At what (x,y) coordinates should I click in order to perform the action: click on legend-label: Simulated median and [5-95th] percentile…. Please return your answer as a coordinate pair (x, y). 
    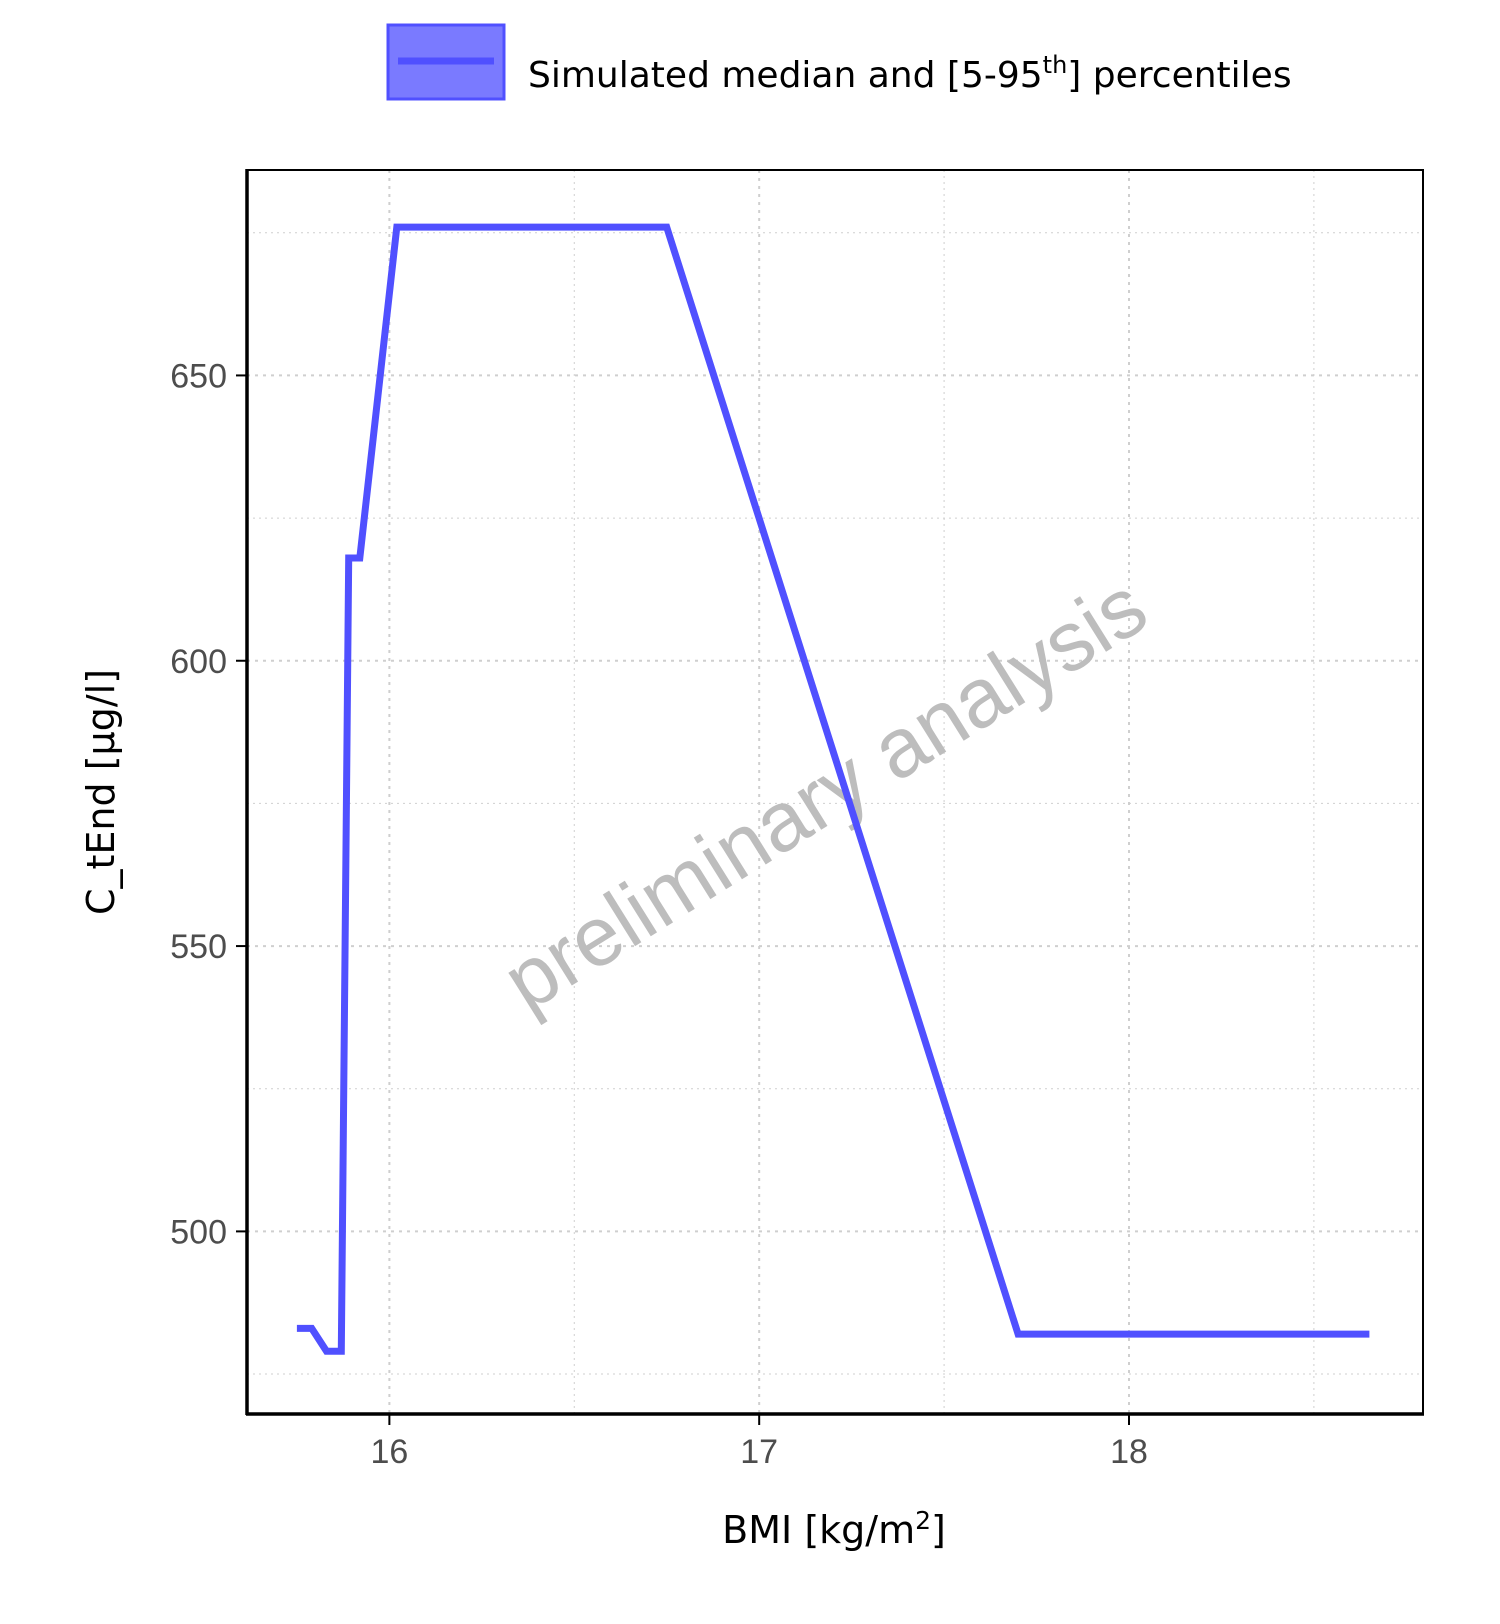
    Looking at the image, I should click on (910, 73).